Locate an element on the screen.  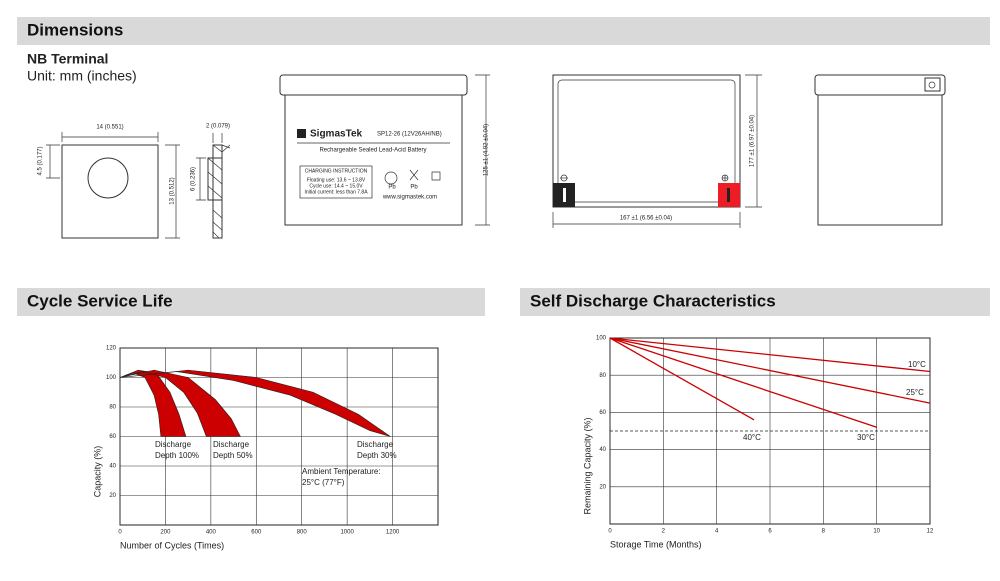
x-tick-label: 1200 is located at coordinates (393, 533).